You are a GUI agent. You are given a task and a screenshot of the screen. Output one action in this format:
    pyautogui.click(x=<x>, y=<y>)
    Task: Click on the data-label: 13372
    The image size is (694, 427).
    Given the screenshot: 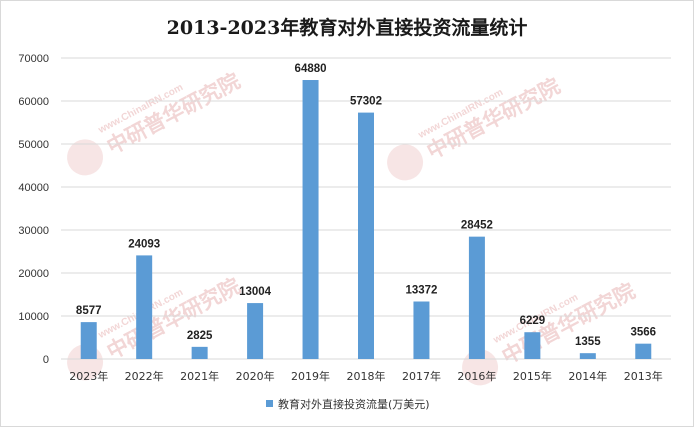 What is the action you would take?
    pyautogui.click(x=421, y=291)
    